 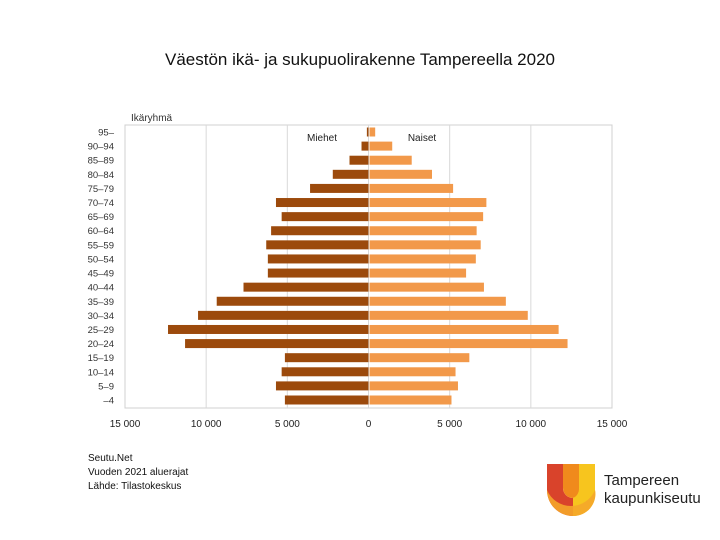 I want to click on tampereen-kaupunkiseutu-logo, so click(x=571, y=490).